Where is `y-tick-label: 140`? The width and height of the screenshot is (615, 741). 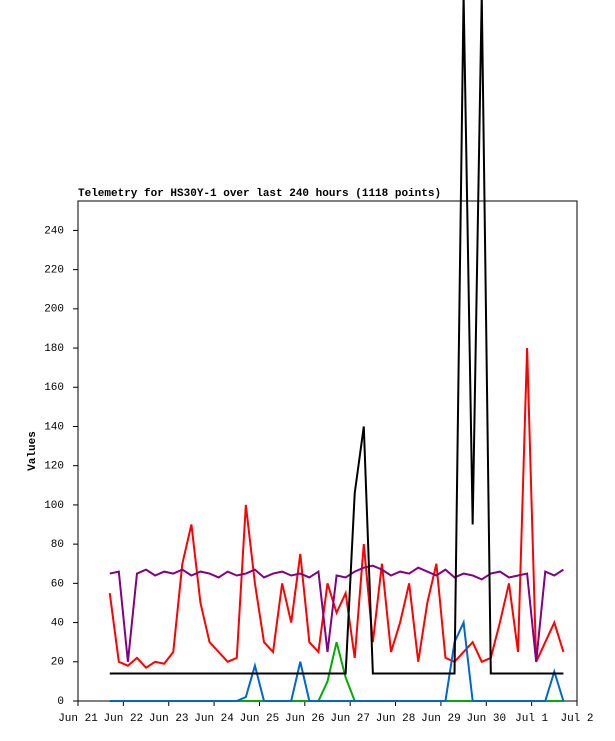
y-tick-label: 140 is located at coordinates (54, 427).